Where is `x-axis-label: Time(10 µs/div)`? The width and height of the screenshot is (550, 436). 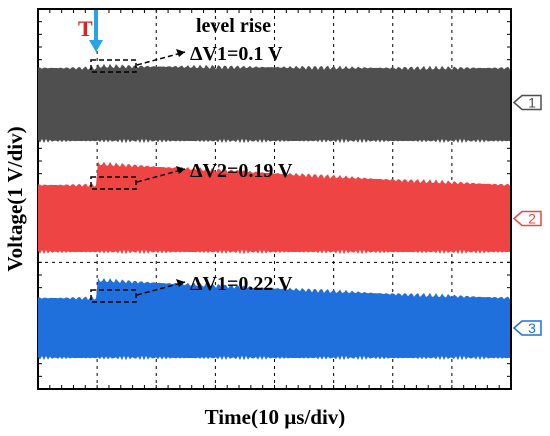
x-axis-label: Time(10 µs/div) is located at coordinates (275, 417).